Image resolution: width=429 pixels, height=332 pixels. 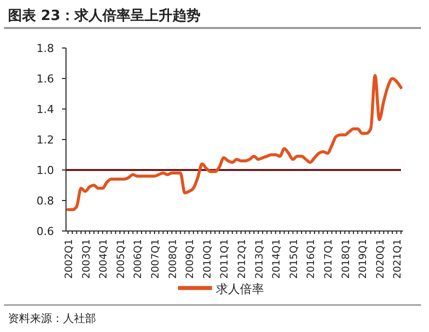 I want to click on y-tick-label: 1.4, so click(x=45, y=109).